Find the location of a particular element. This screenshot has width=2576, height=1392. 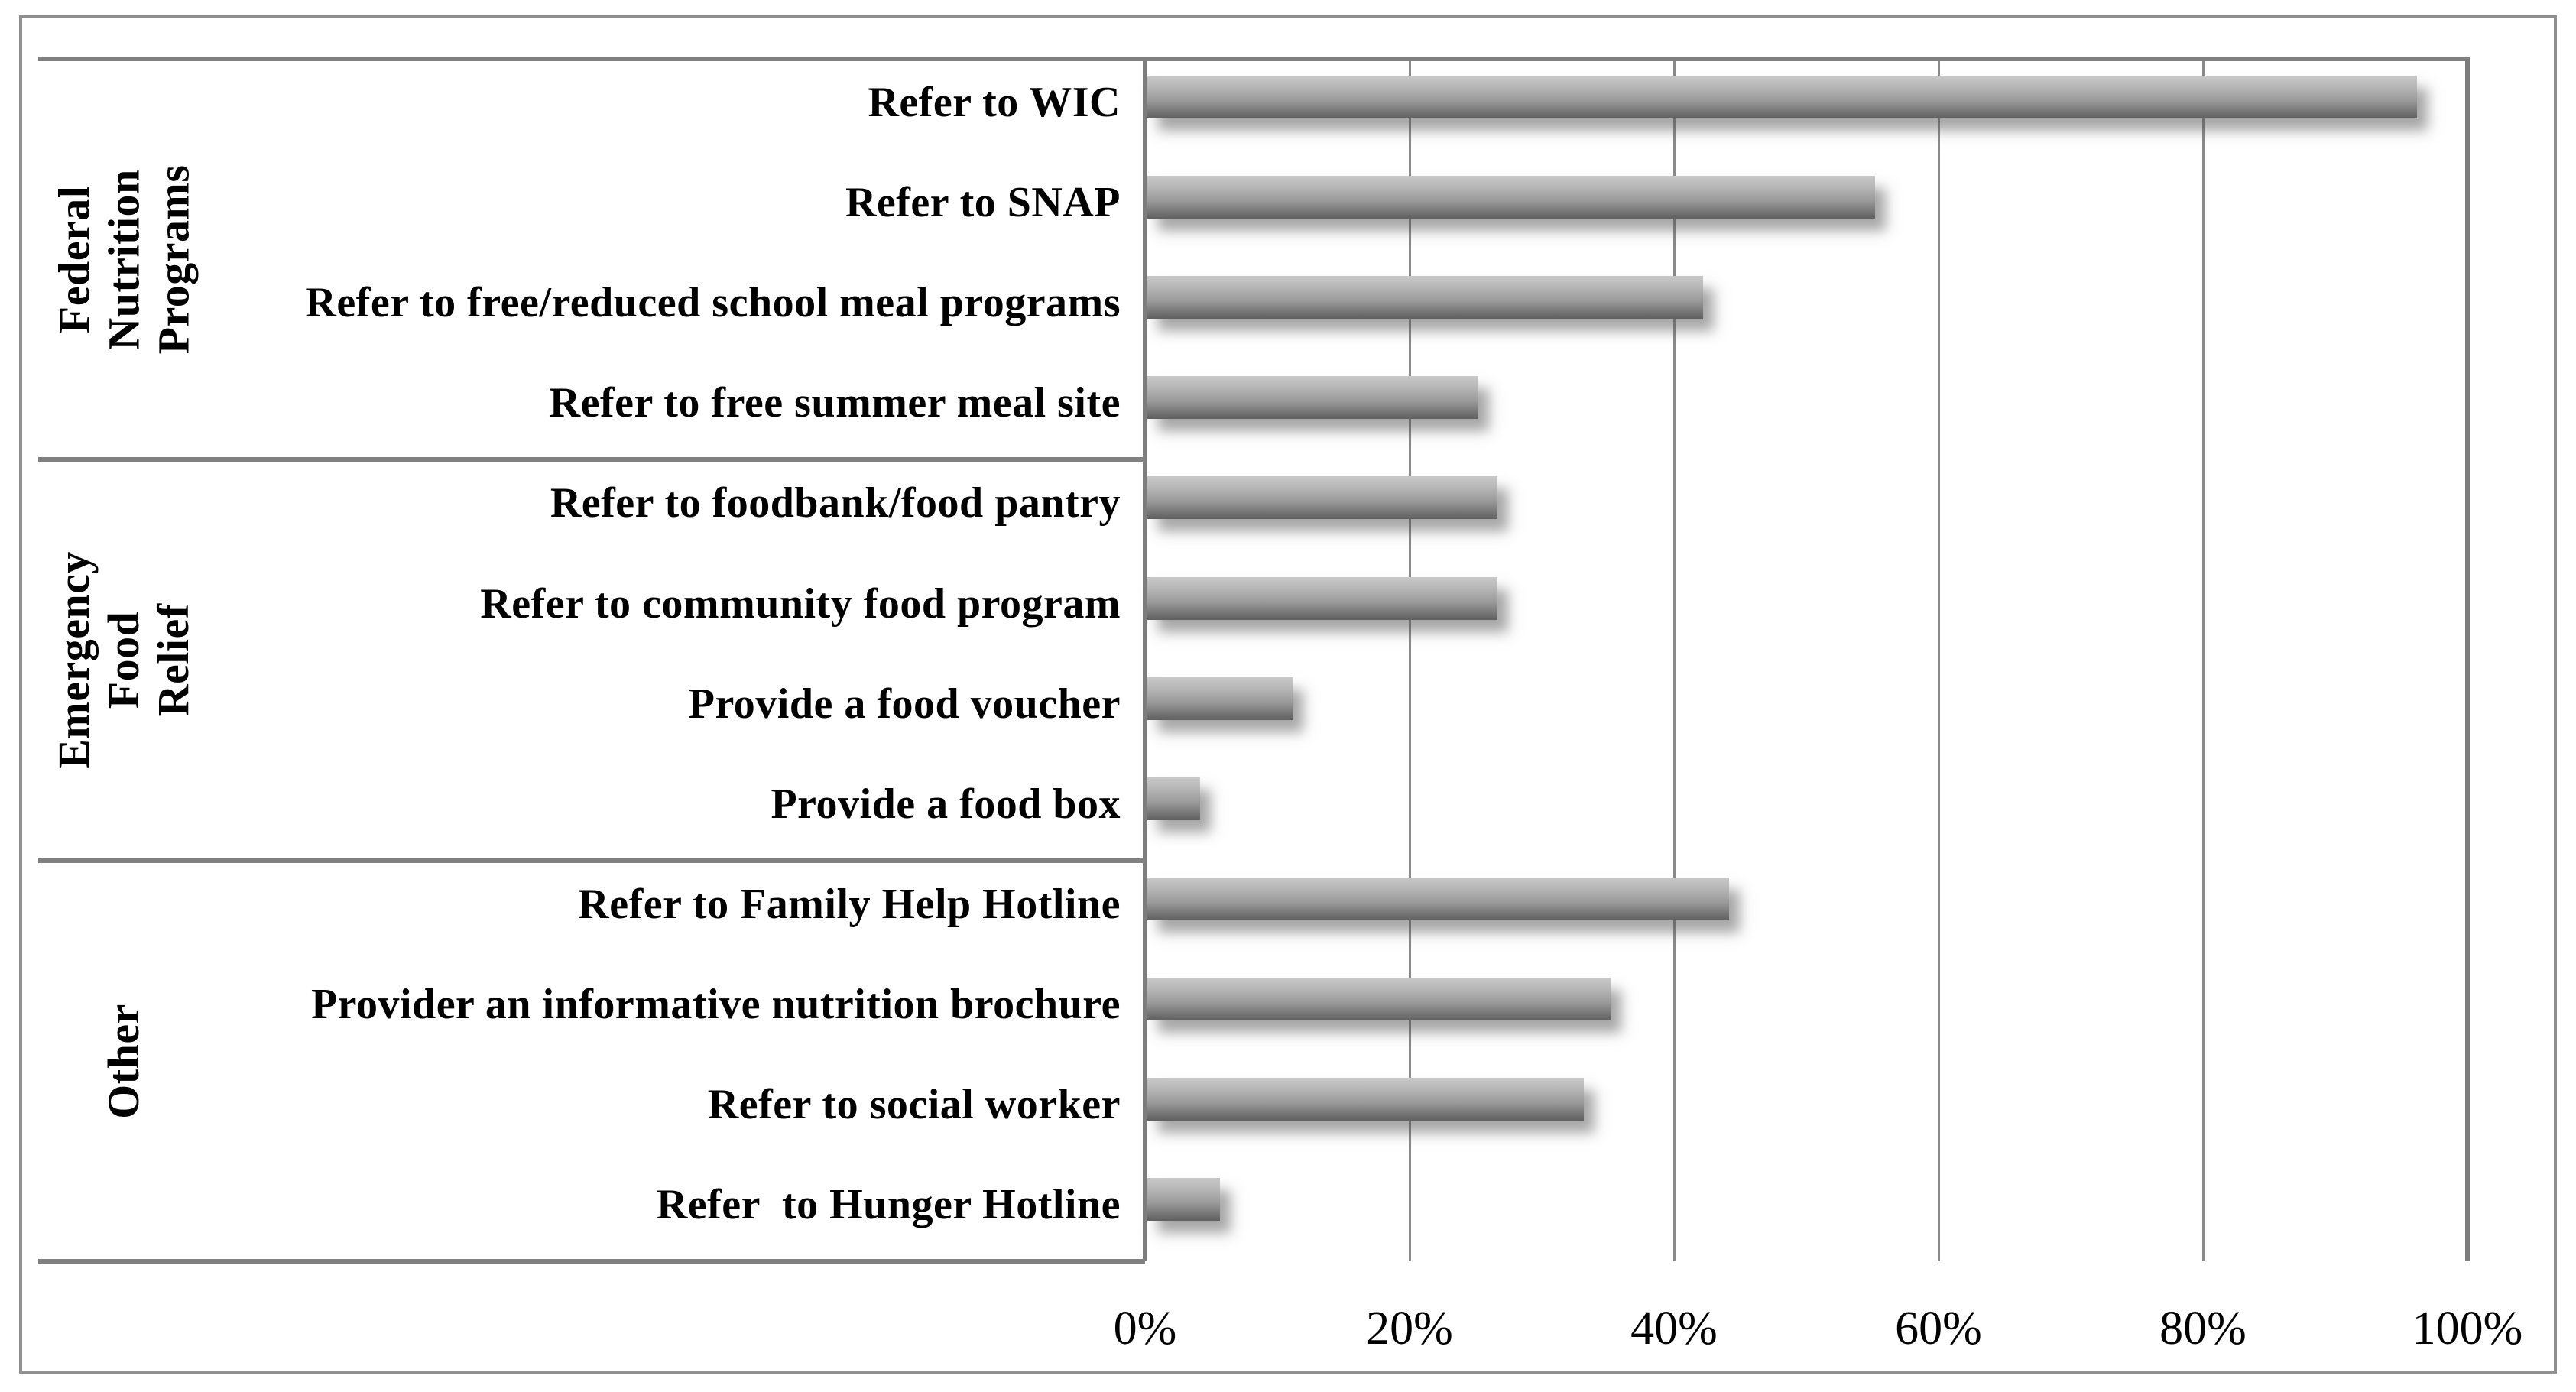

bar-label: Refer to community food program is located at coordinates (801, 603).